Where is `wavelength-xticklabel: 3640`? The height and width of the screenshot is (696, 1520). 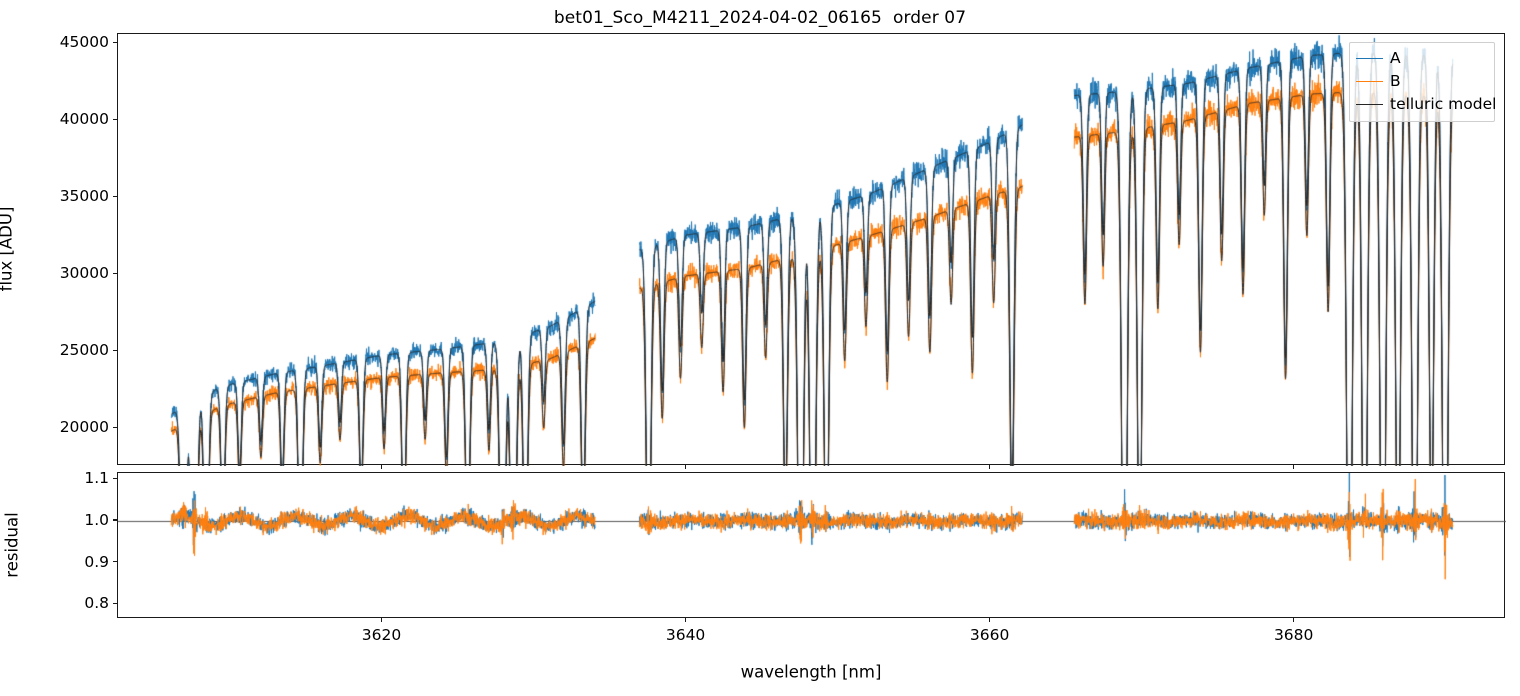
wavelength-xticklabel: 3640 is located at coordinates (685, 635).